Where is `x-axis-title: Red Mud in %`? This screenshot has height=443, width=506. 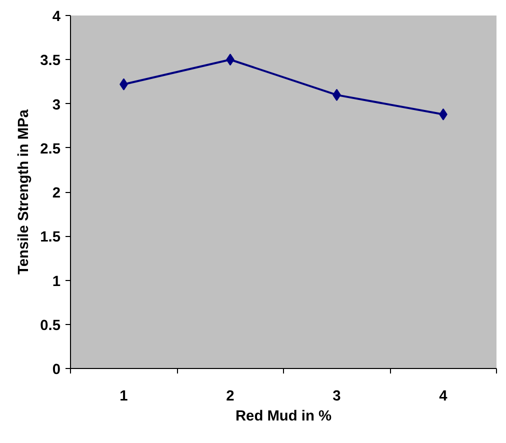 x-axis-title: Red Mud in % is located at coordinates (283, 416).